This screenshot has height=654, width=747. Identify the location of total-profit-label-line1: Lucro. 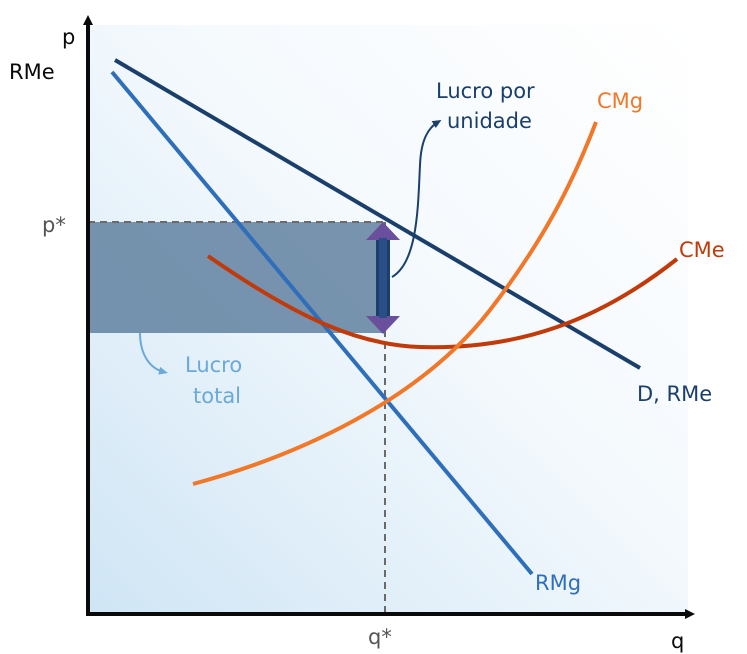
(213, 365).